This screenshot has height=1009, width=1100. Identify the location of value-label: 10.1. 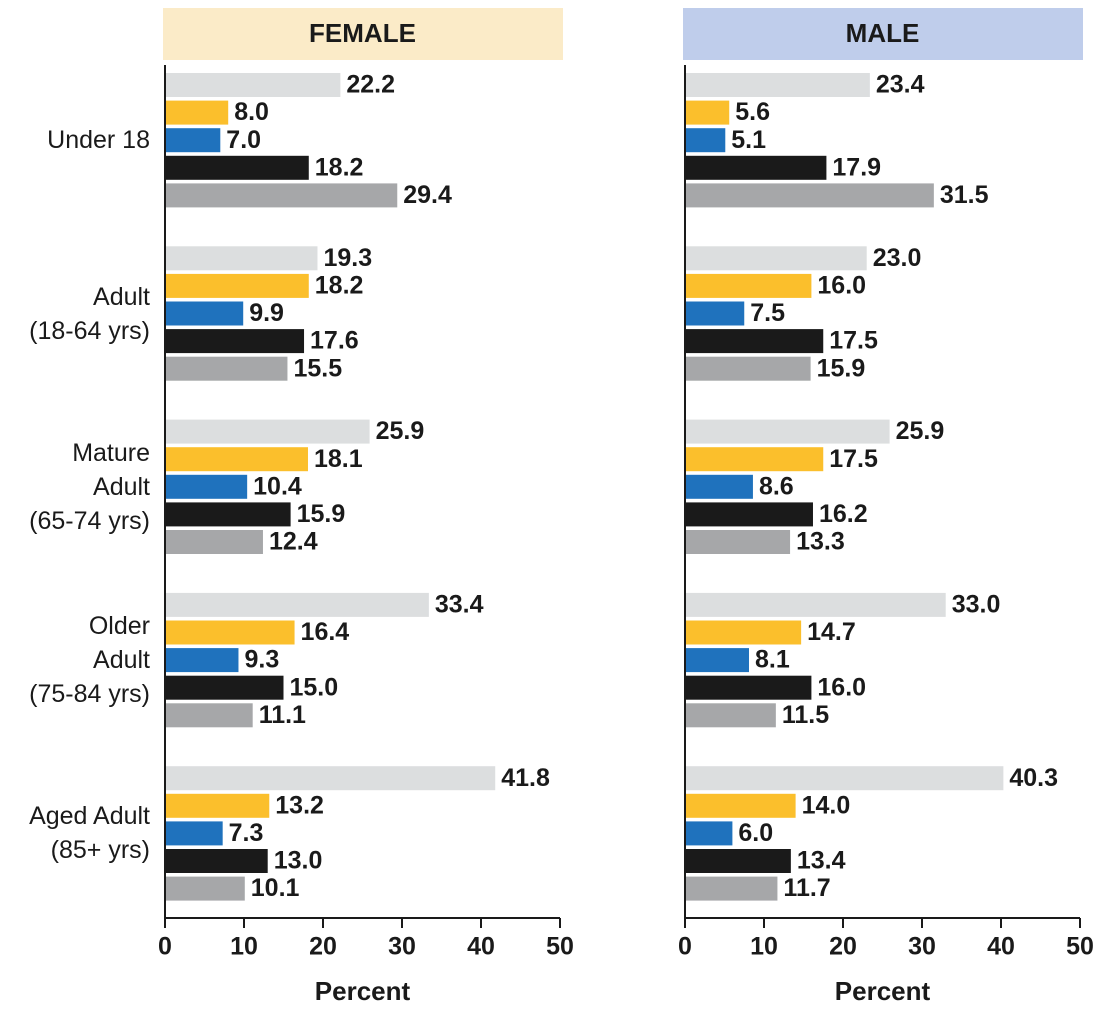
(275, 888).